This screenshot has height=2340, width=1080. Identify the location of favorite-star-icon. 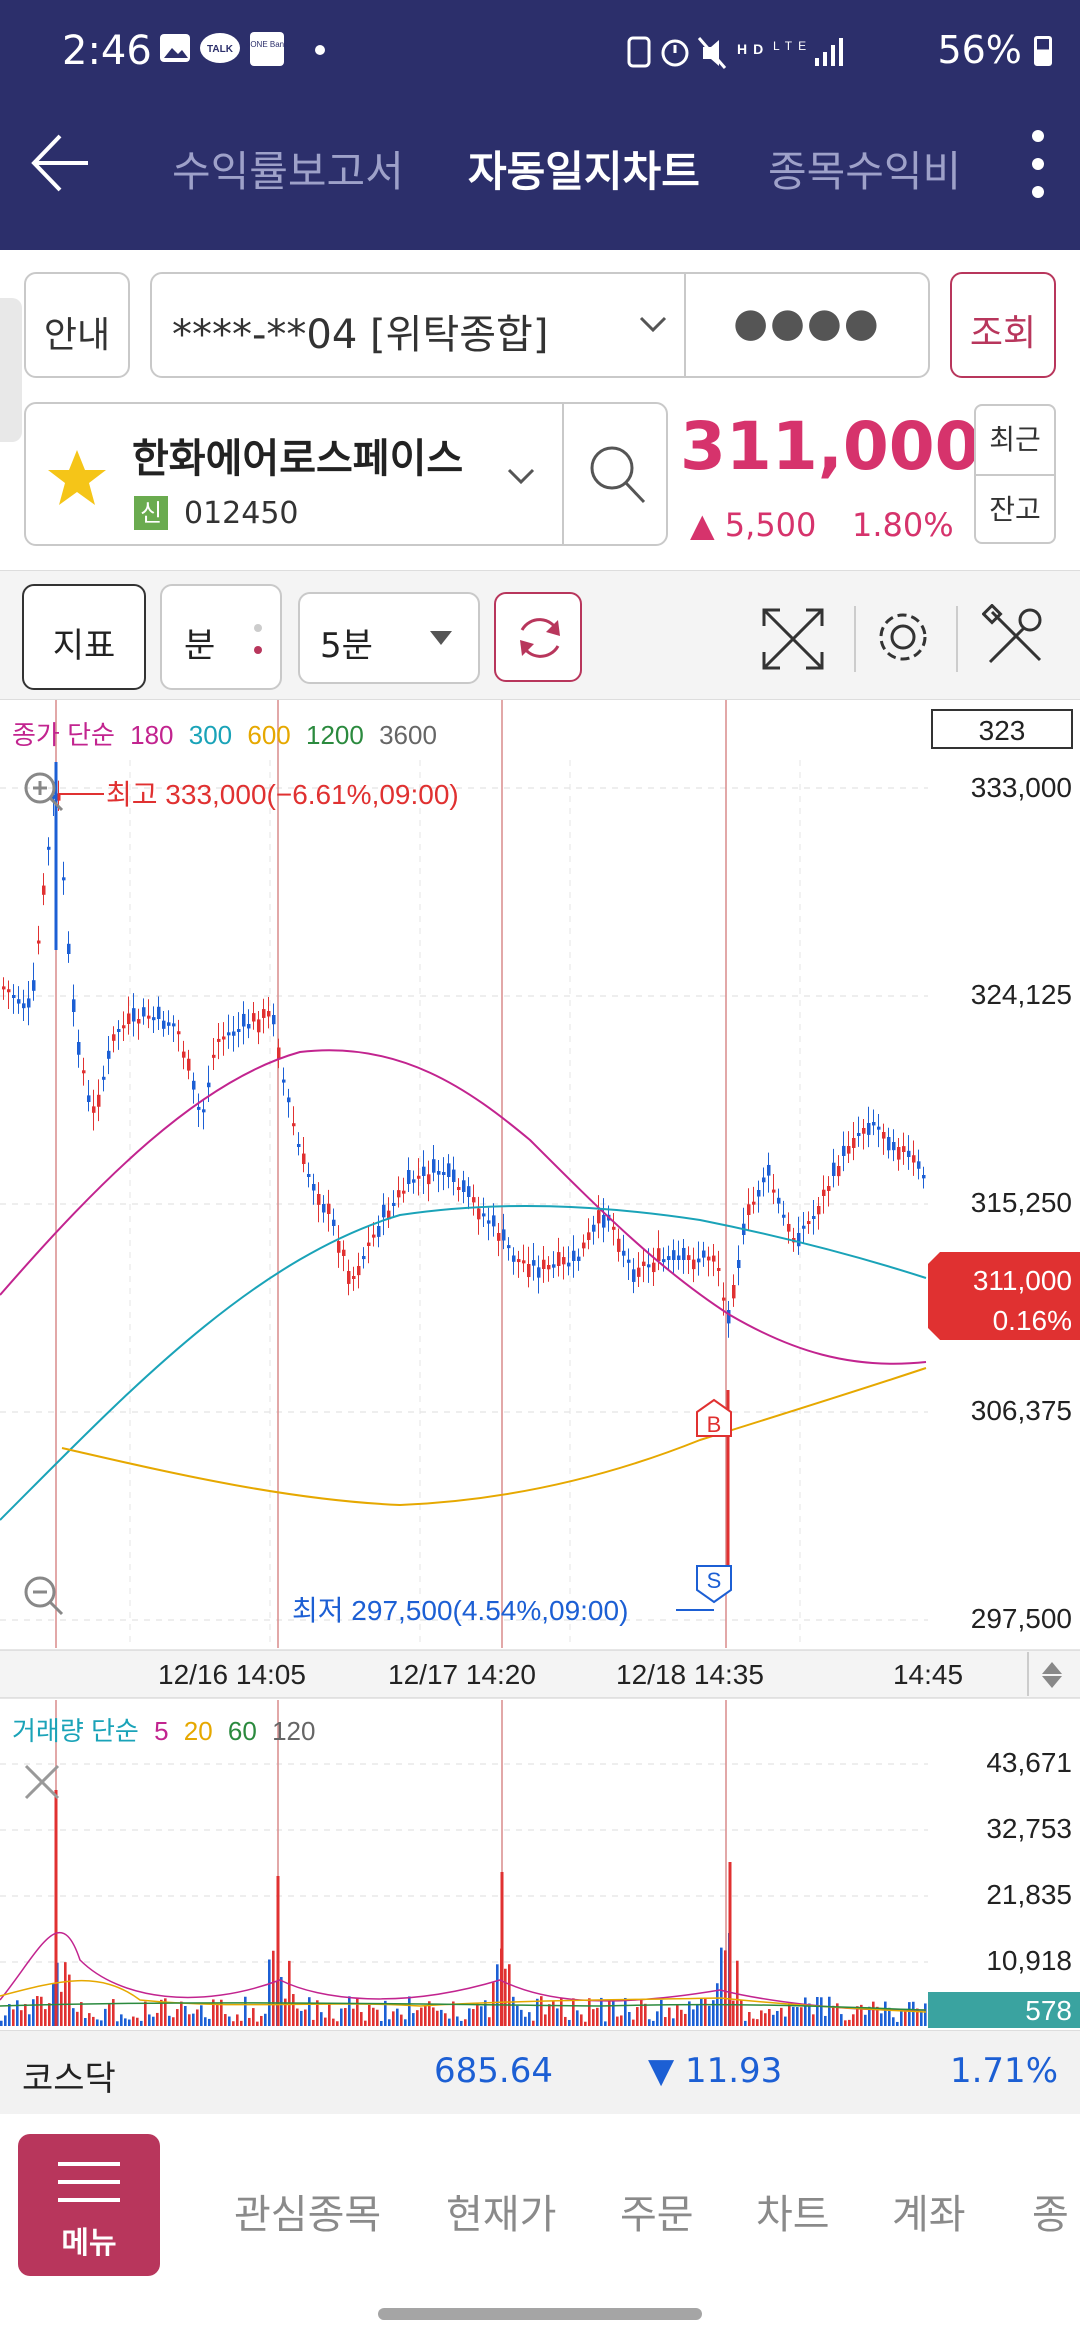
(77, 478).